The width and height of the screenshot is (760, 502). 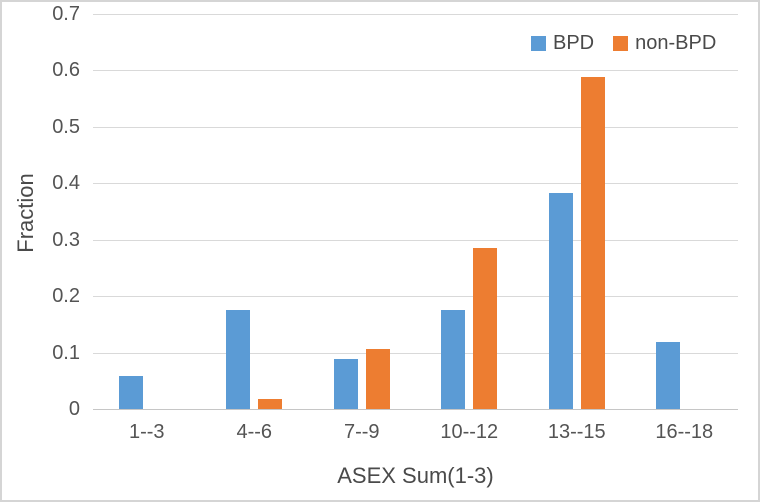 What do you see at coordinates (238, 359) in the screenshot?
I see `bar-BPD-4--6` at bounding box center [238, 359].